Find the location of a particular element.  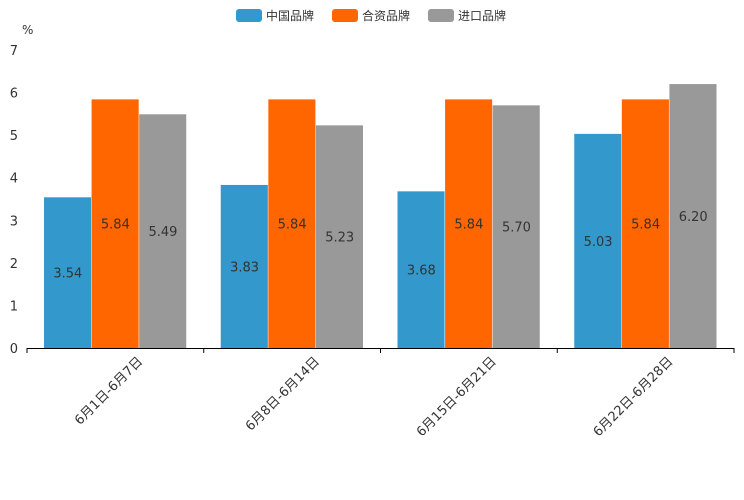

data-label-series1-cat4: 5.03 is located at coordinates (598, 242).